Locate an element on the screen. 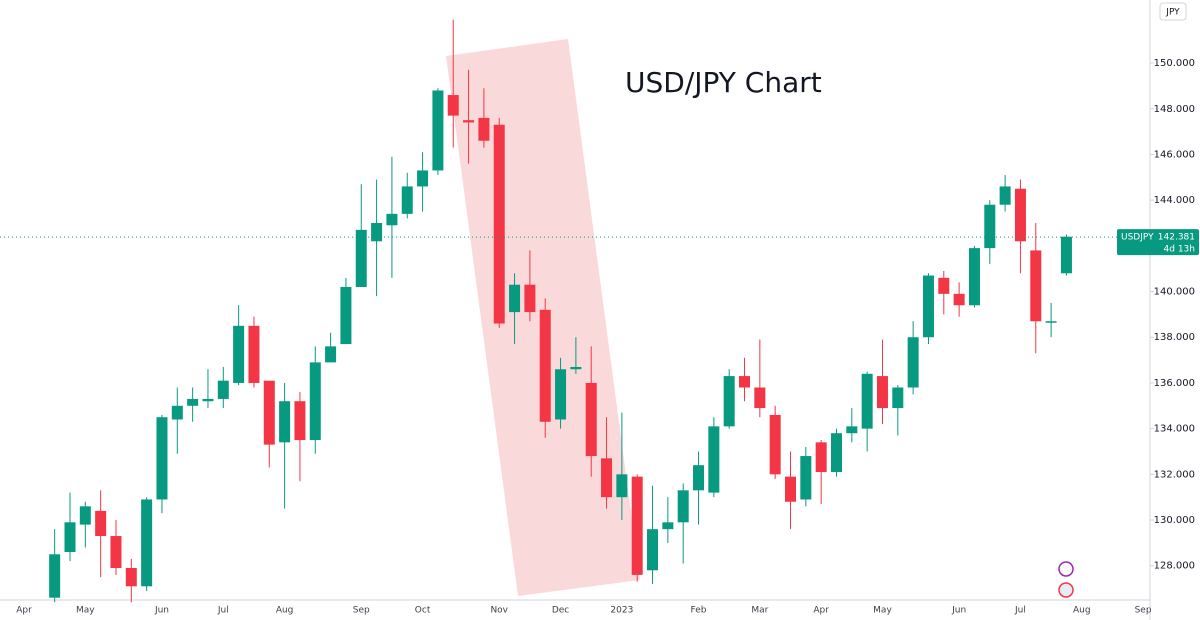 Image resolution: width=1200 pixels, height=620 pixels. event-icons is located at coordinates (1066, 579).